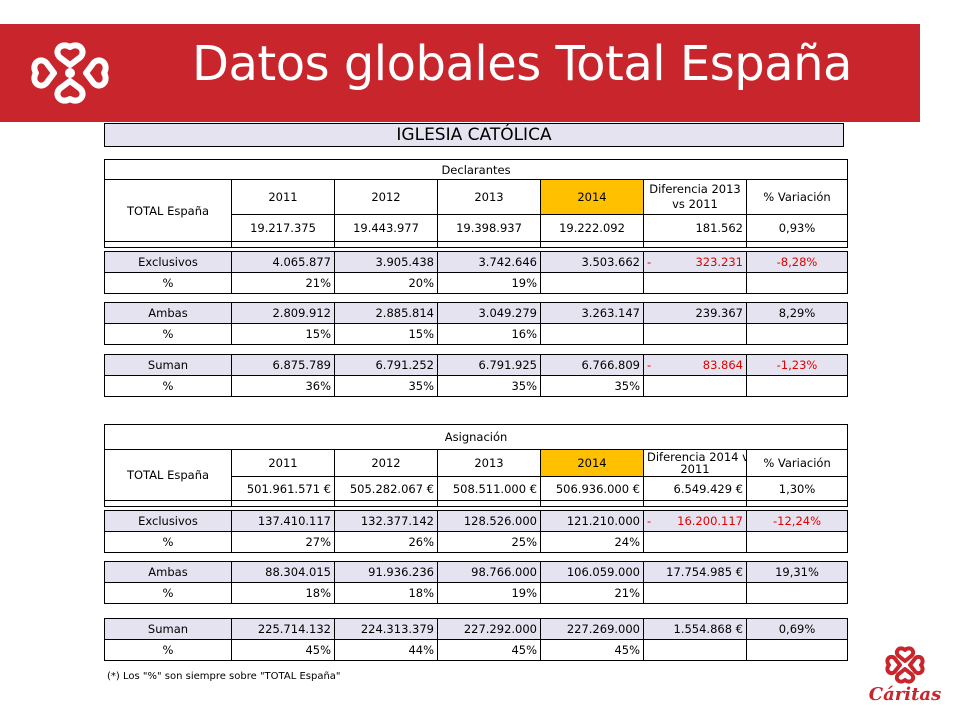 This screenshot has width=960, height=720. I want to click on diff-header: Diferencia 2013 vs 2011, so click(695, 197).